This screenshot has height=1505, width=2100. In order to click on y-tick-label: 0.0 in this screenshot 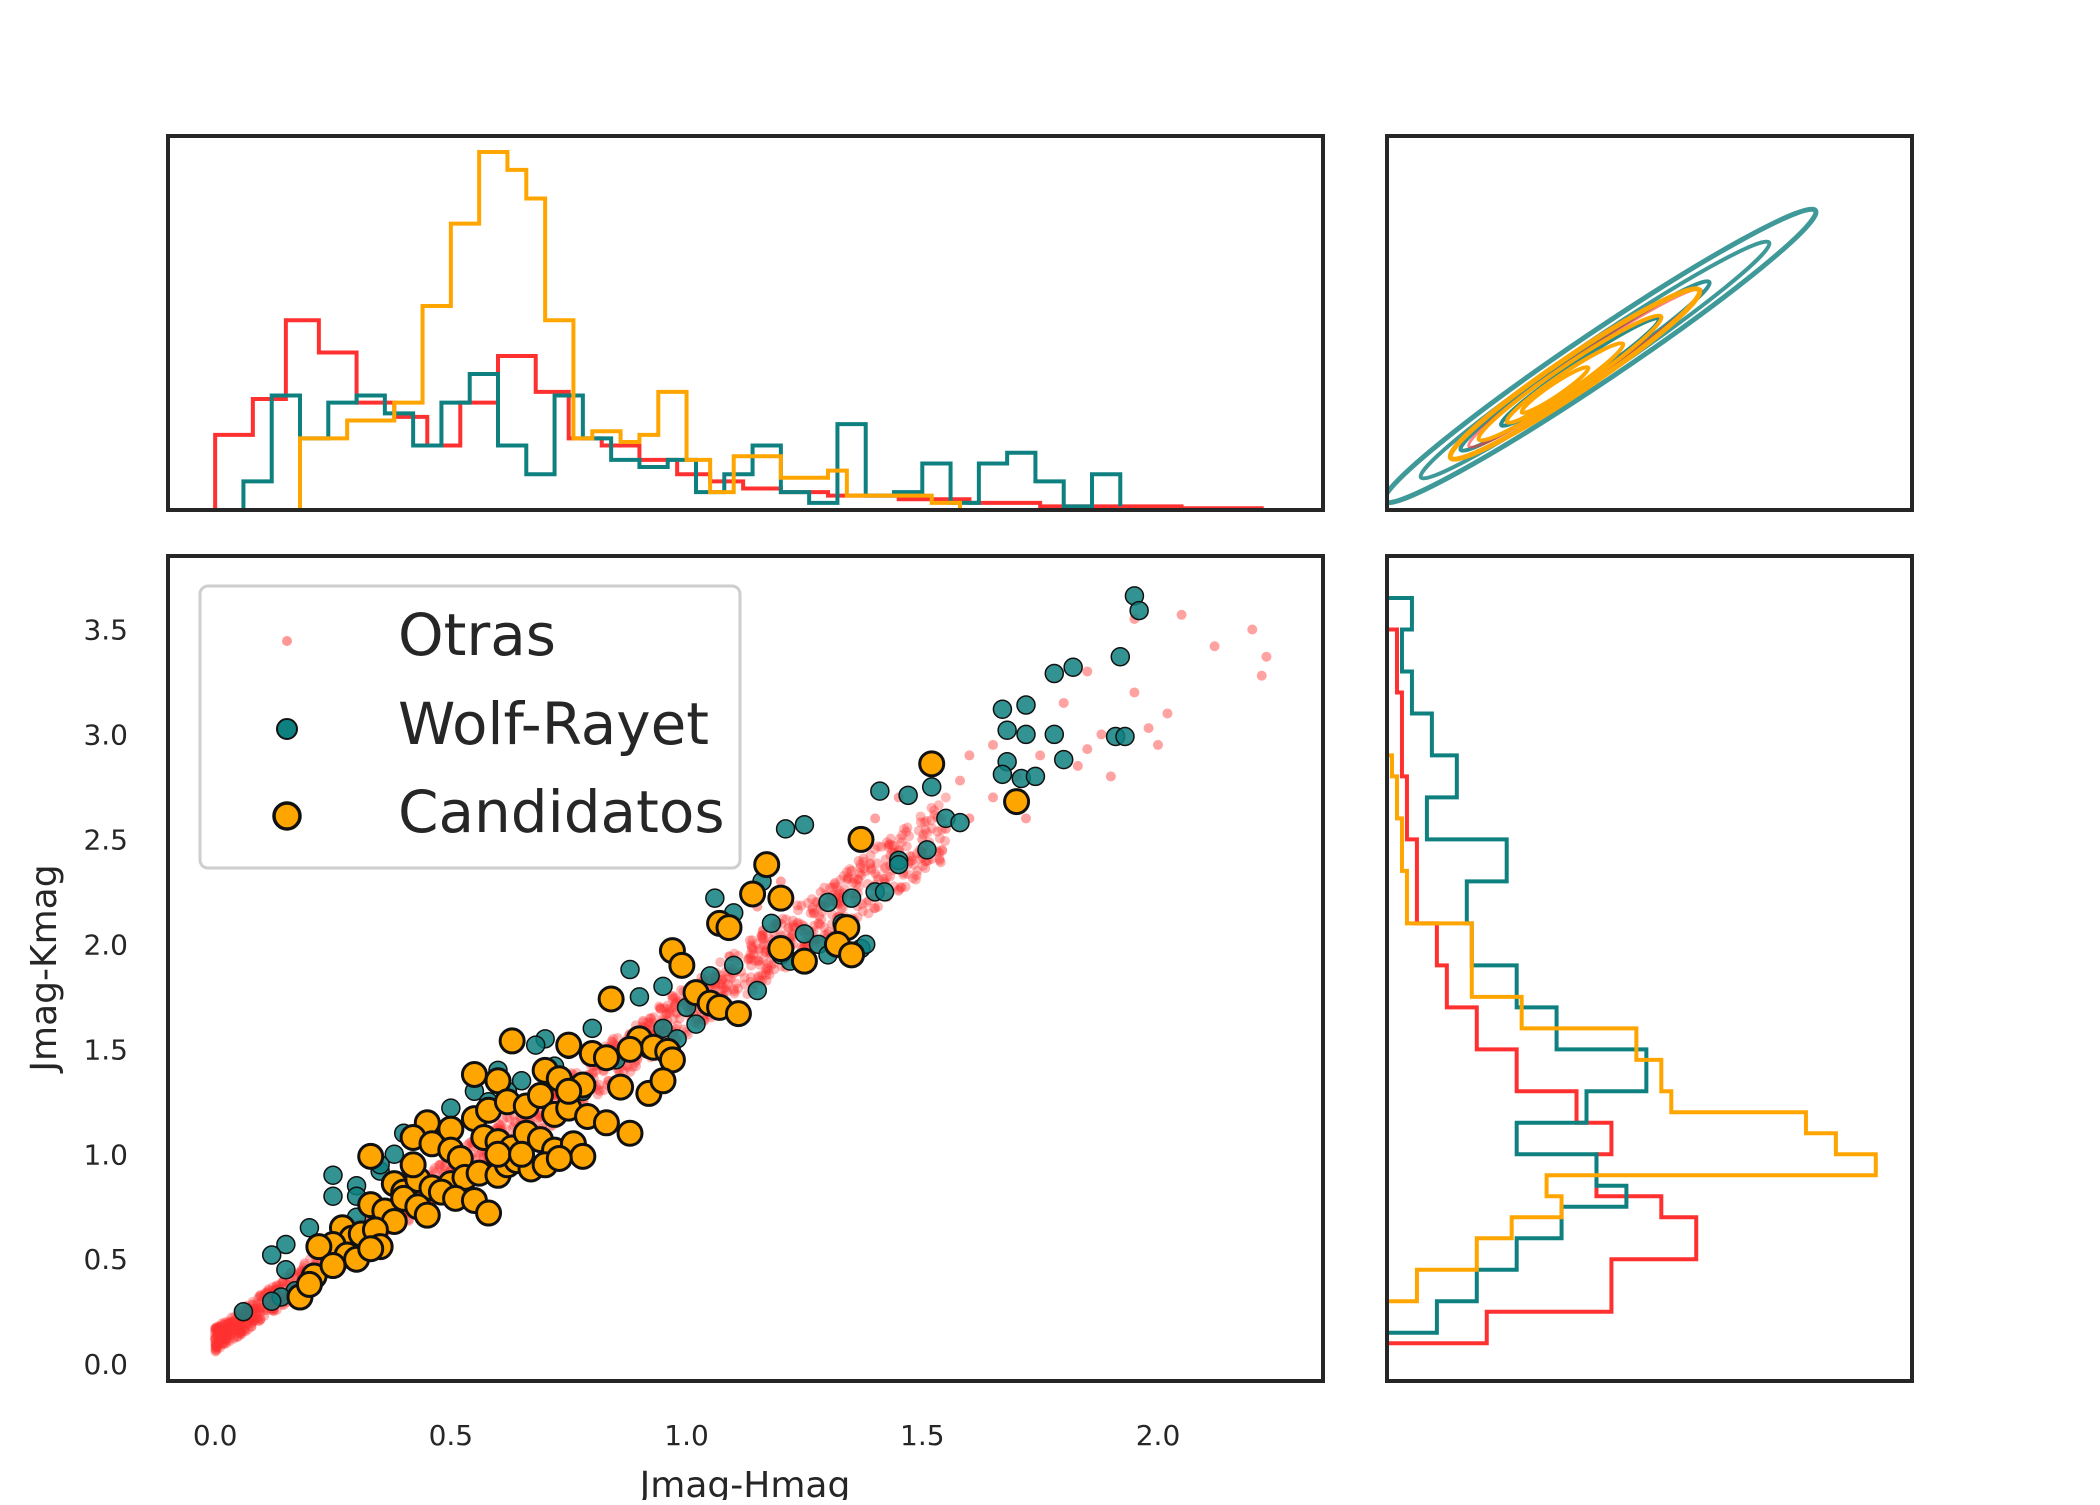, I will do `click(105, 1364)`.